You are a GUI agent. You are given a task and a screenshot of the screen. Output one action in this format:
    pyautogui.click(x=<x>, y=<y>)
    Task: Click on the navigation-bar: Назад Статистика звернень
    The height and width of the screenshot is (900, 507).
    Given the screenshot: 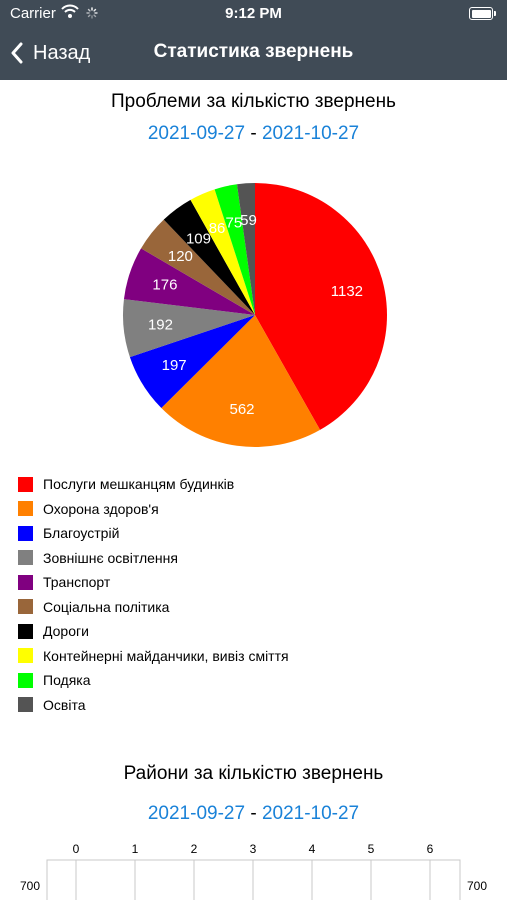 What is the action you would take?
    pyautogui.click(x=253, y=54)
    